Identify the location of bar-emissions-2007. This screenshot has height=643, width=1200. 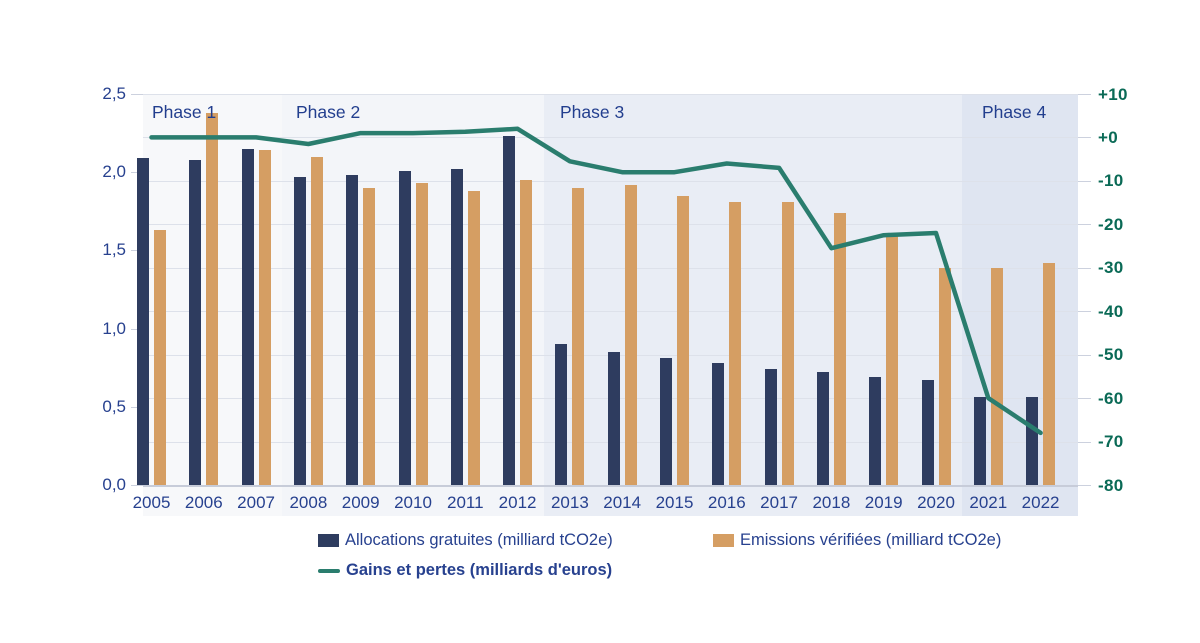
(264, 317).